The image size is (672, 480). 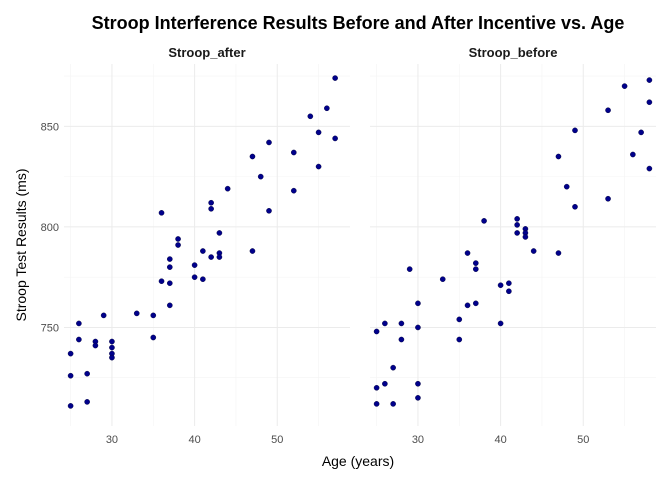 I want to click on facet-label: Stroop_after, so click(x=206, y=52).